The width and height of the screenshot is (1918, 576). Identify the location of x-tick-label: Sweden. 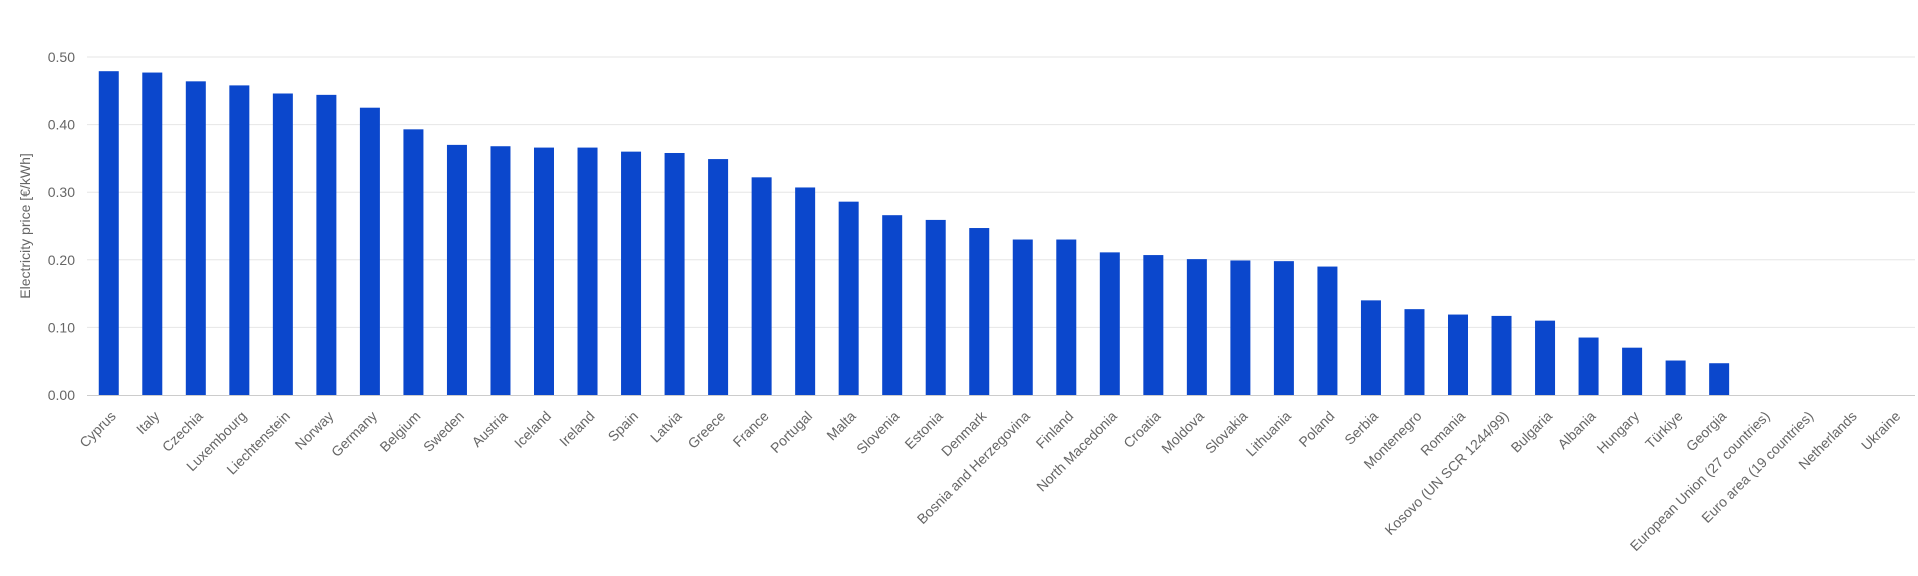
(443, 431).